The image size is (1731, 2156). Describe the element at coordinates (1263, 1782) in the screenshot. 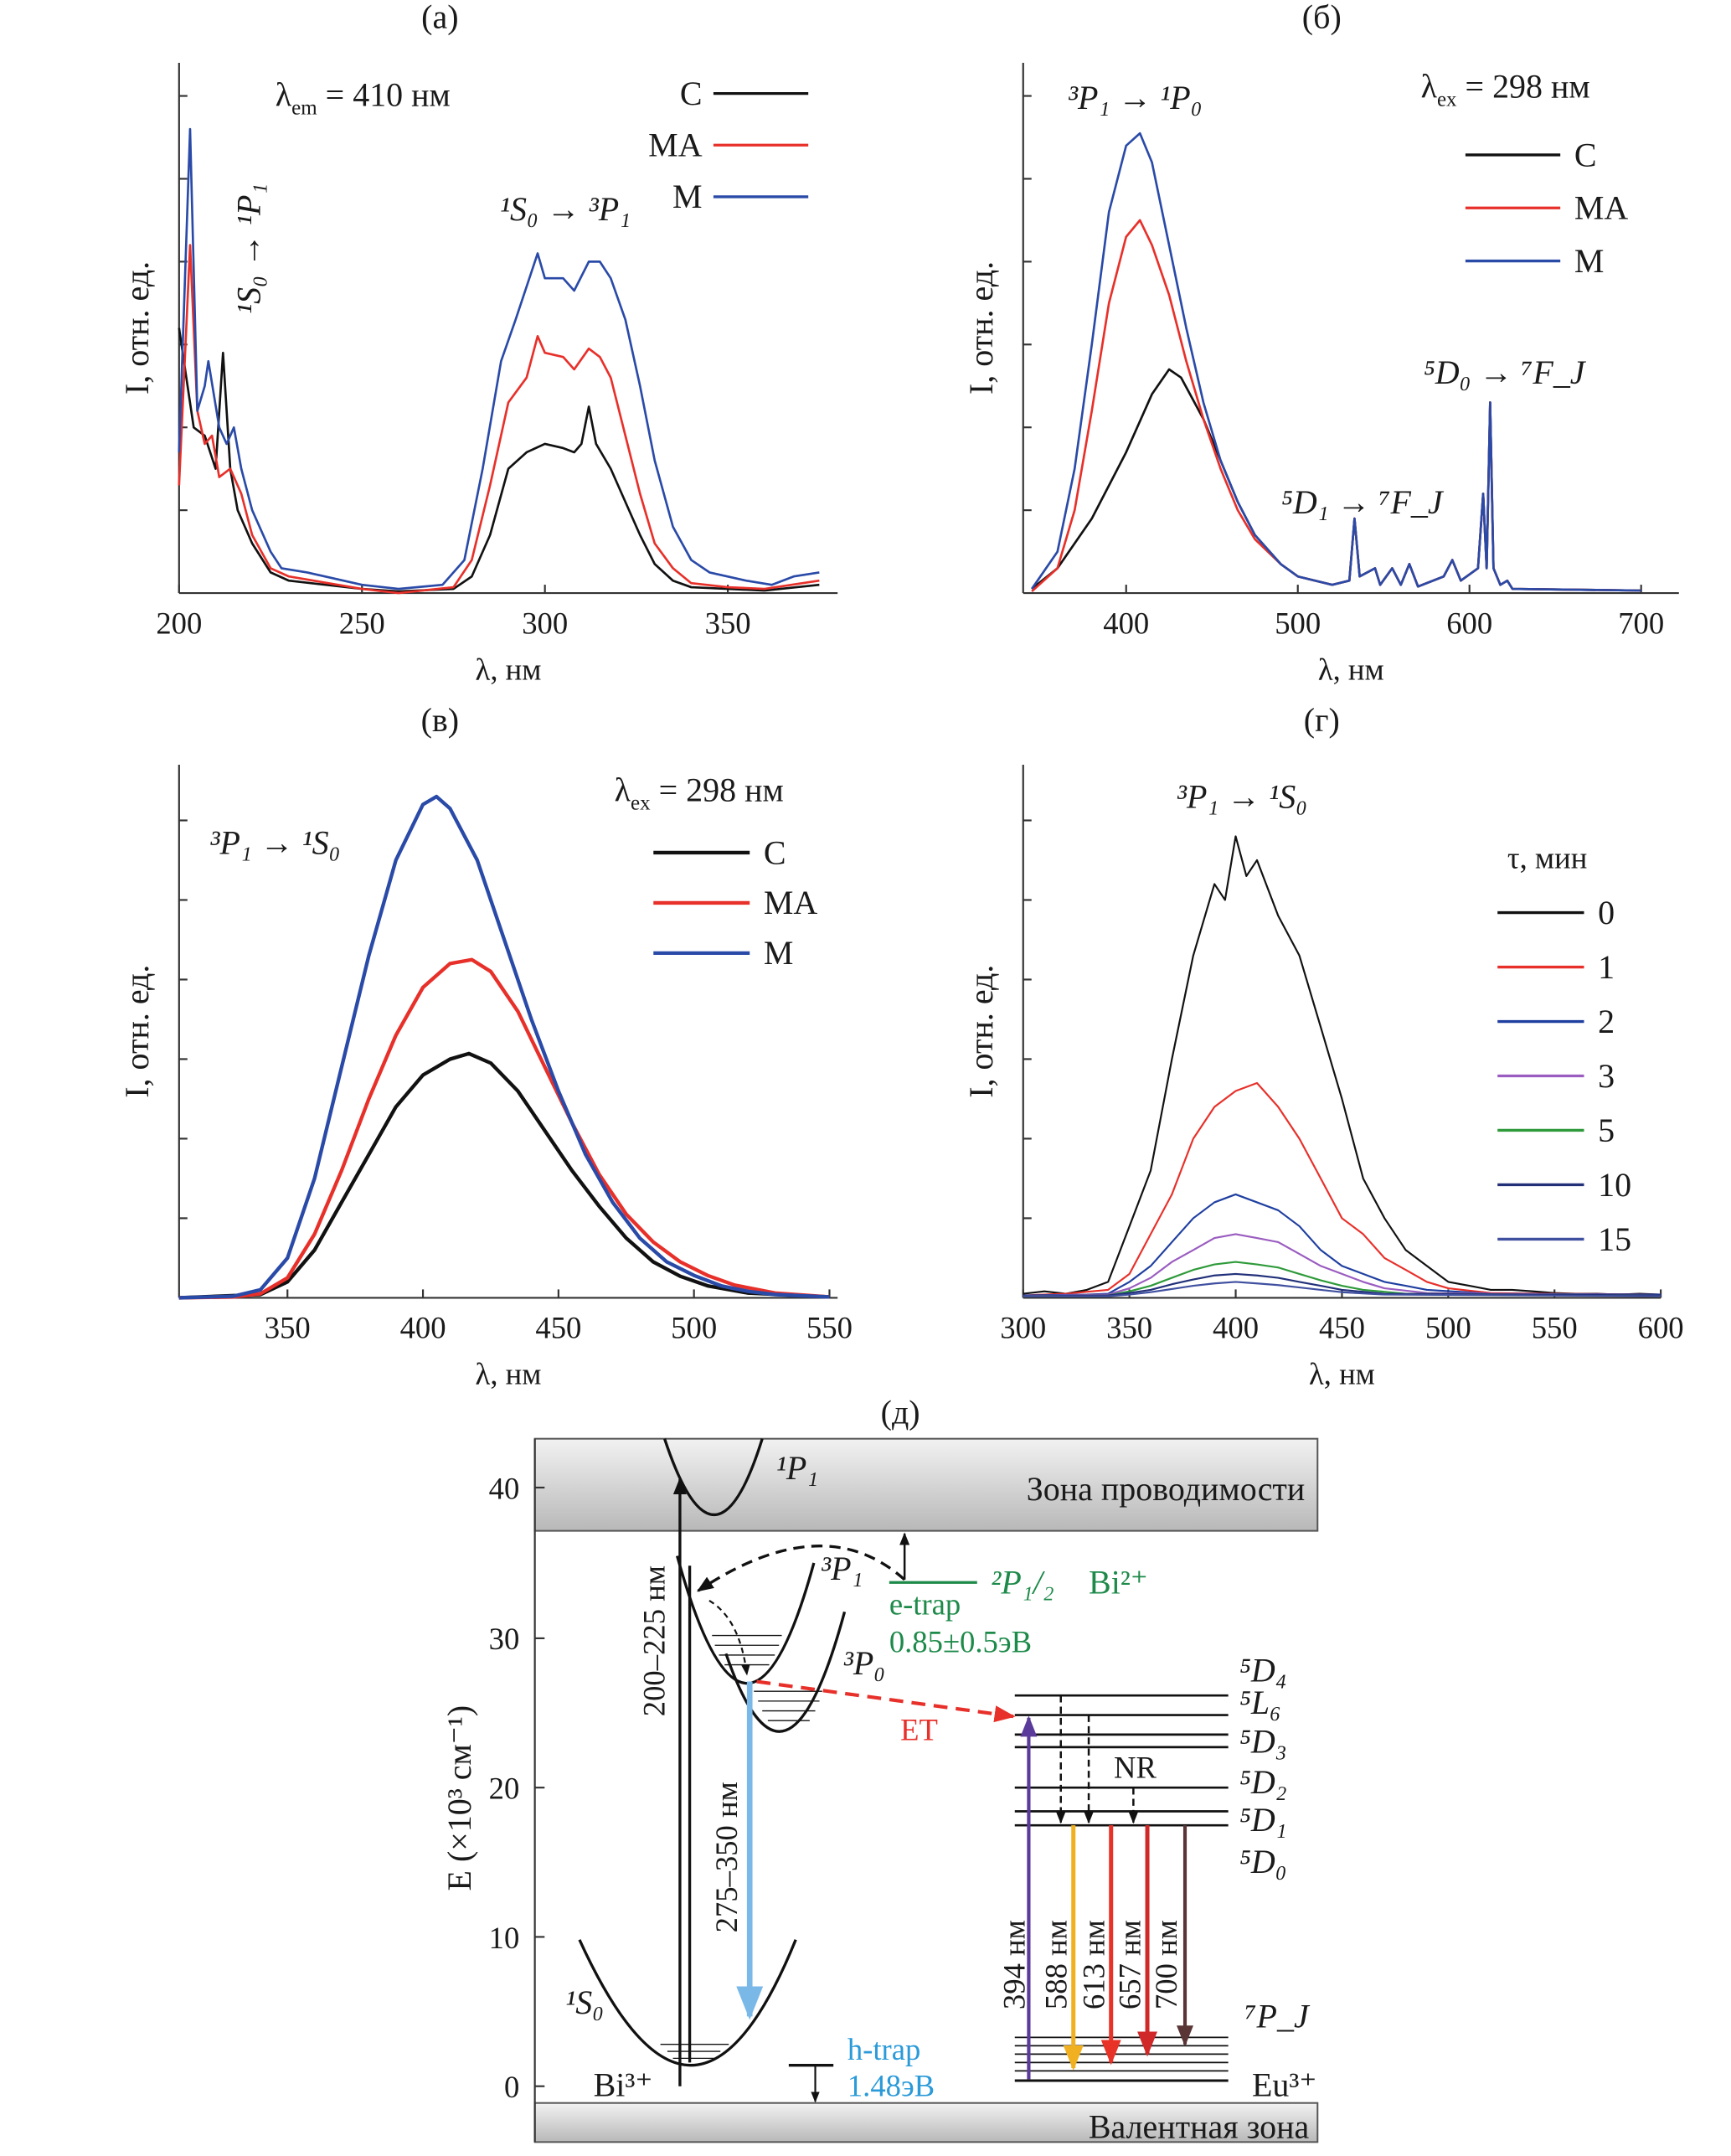

I see `eu-level-label-D2: ⁵D₂` at that location.